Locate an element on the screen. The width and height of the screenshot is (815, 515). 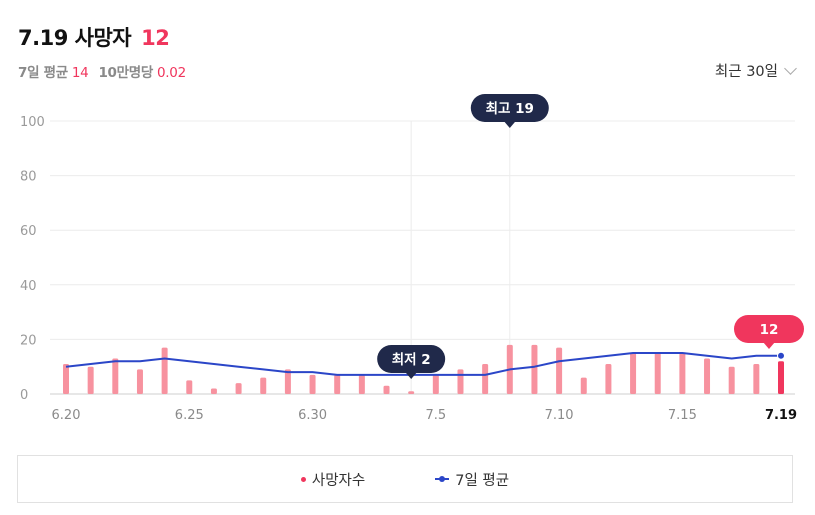
chart-legend: 사망자수 7일 평균 is located at coordinates (405, 479).